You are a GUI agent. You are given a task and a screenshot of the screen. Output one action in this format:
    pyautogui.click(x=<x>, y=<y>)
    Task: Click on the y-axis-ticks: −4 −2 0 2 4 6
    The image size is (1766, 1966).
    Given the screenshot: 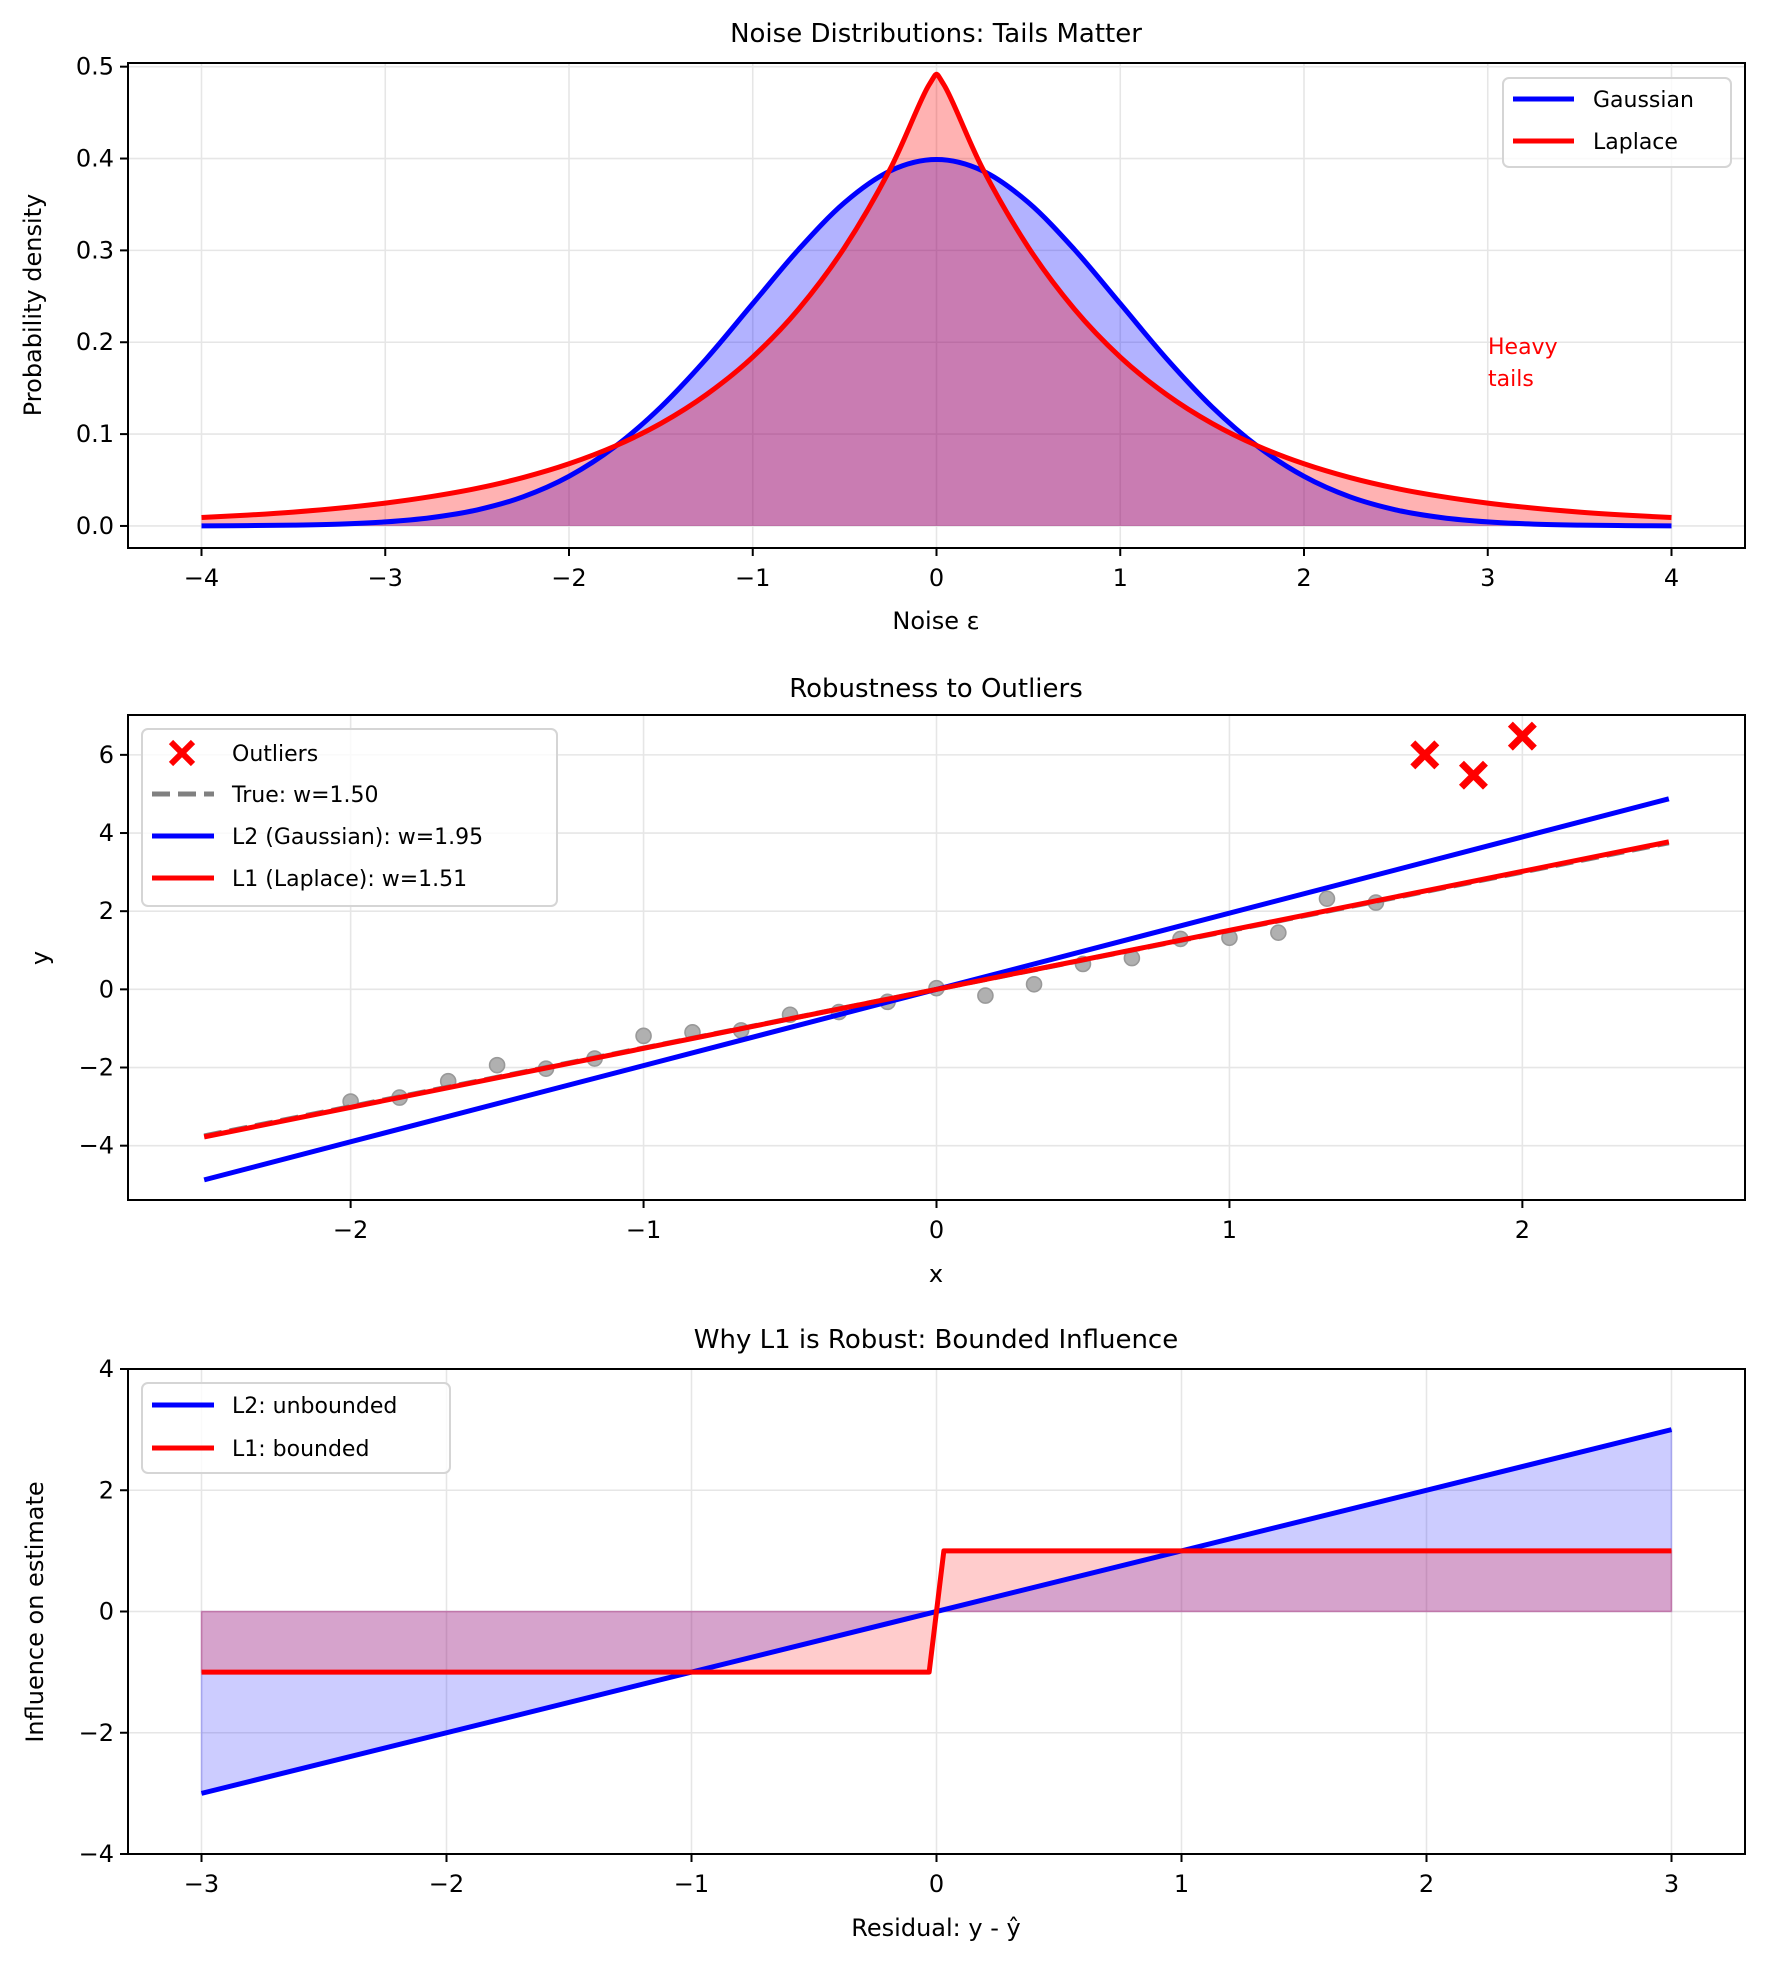 What is the action you would take?
    pyautogui.click(x=103, y=950)
    